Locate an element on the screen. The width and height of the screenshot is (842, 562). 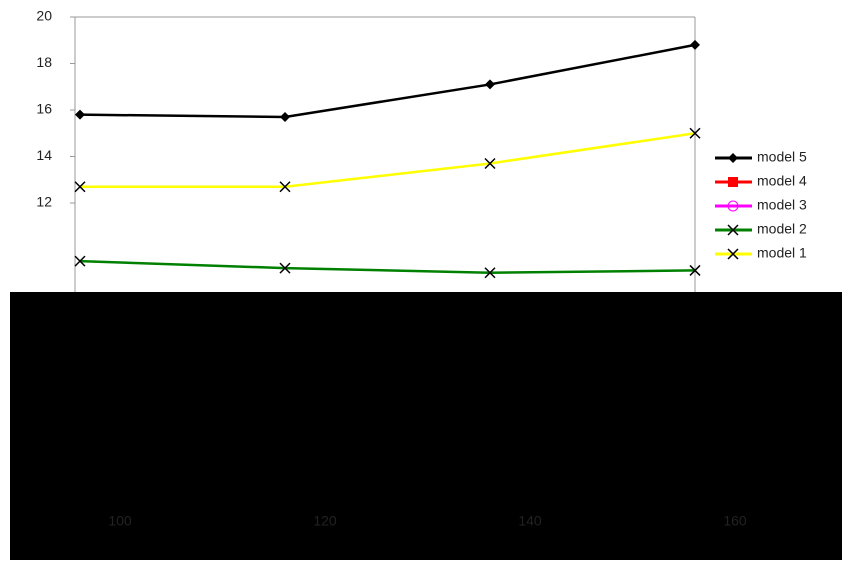
y-tick-label: 18 is located at coordinates (44, 62).